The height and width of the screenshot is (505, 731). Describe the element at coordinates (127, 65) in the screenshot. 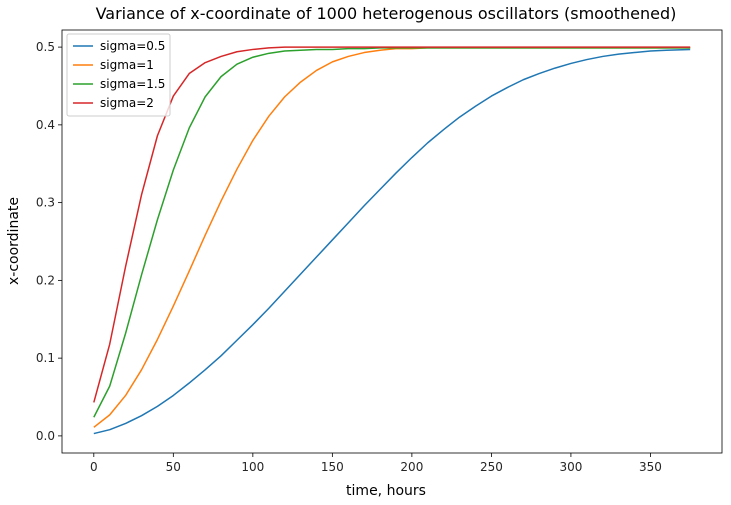

I see `legend-entry: sigma=1` at that location.